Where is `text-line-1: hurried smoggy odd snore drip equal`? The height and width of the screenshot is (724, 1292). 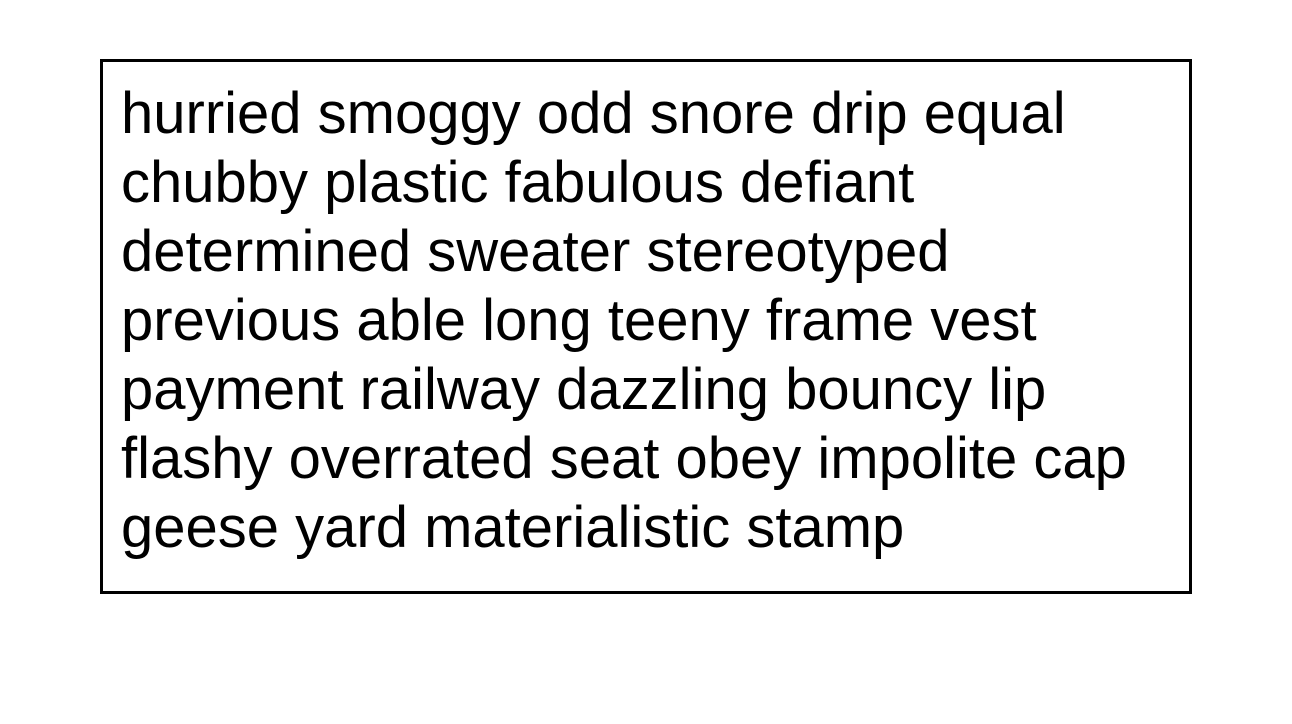 text-line-1: hurried smoggy odd snore drip equal is located at coordinates (593, 113).